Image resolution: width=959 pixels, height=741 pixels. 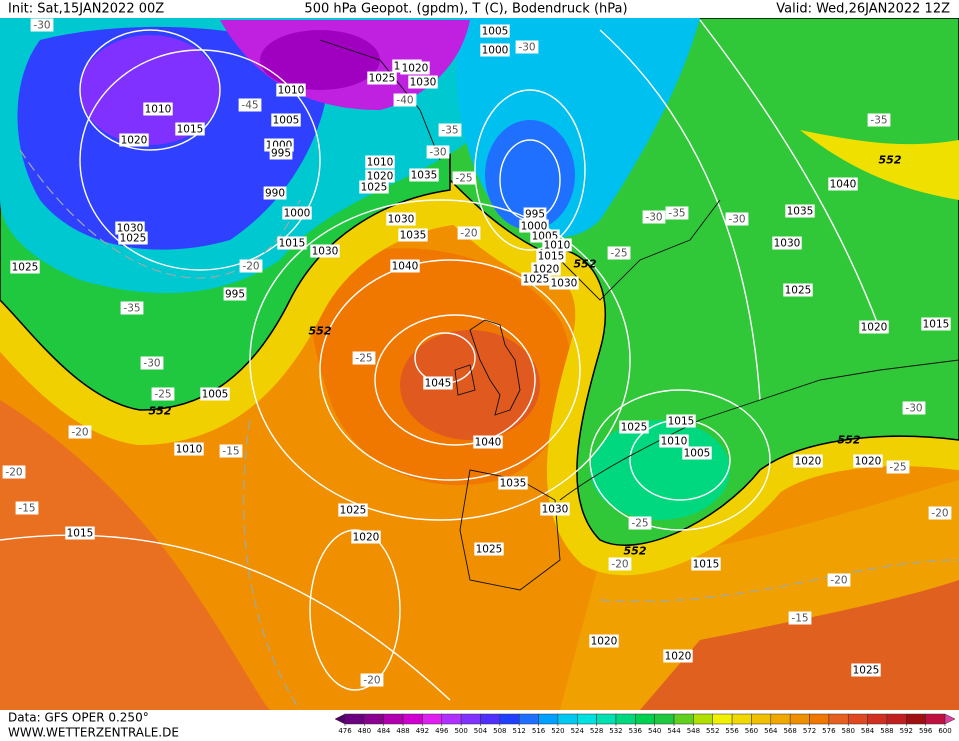 I want to click on height-label: 552, so click(x=635, y=551).